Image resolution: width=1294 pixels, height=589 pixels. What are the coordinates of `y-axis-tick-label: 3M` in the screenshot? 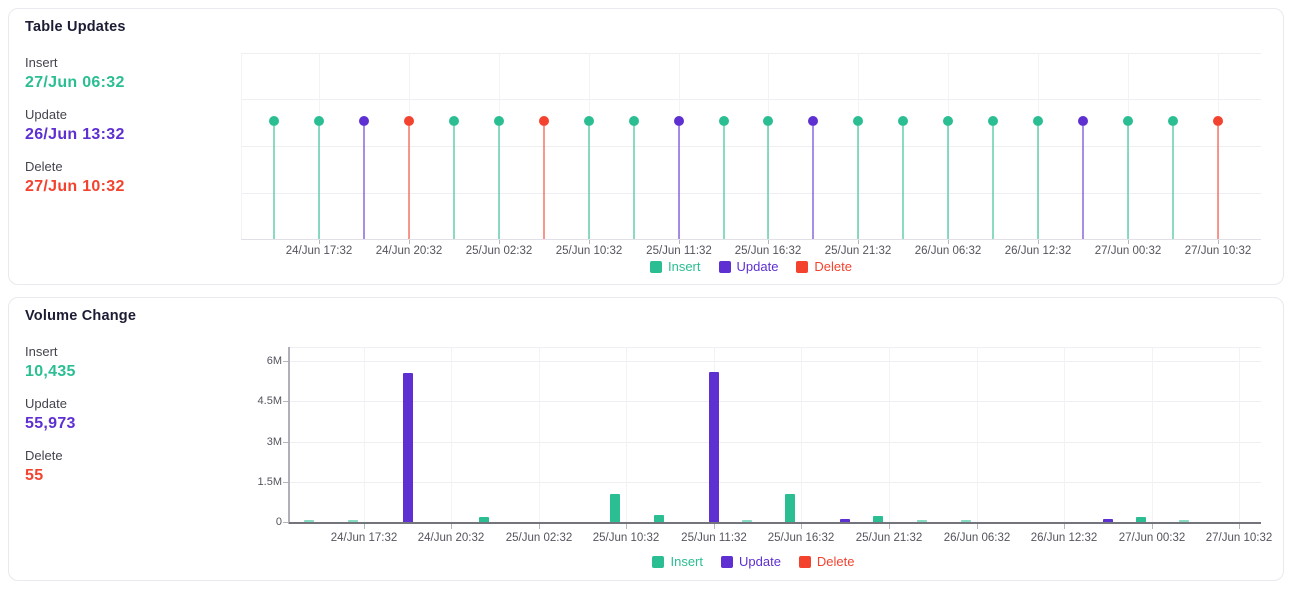 It's located at (274, 442).